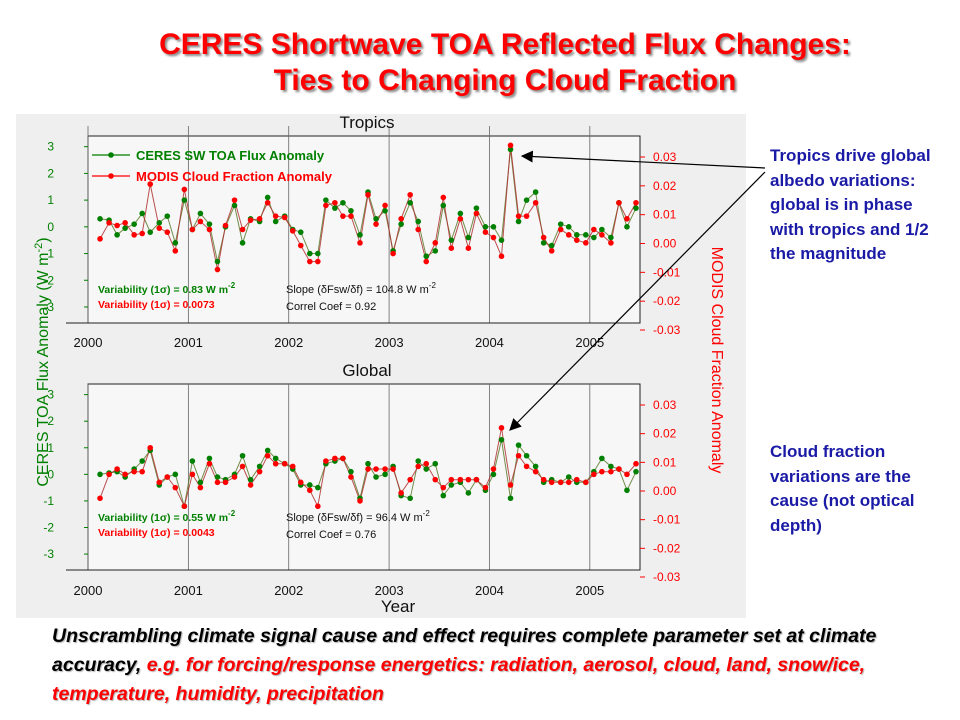 This screenshot has height=720, width=960. What do you see at coordinates (665, 244) in the screenshot?
I see `tropics-y2-tick-label: 0.00` at bounding box center [665, 244].